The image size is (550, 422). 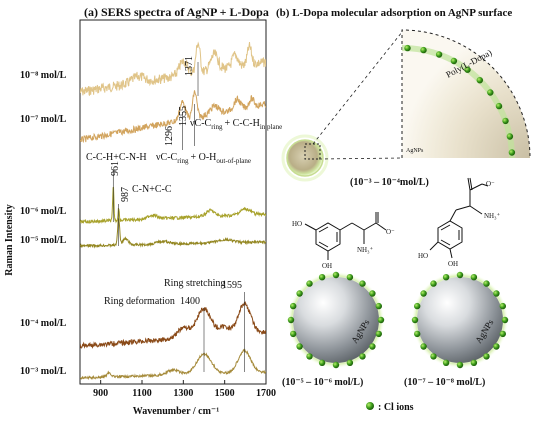 I want to click on zoom-cl-ions, so click(x=460, y=100).